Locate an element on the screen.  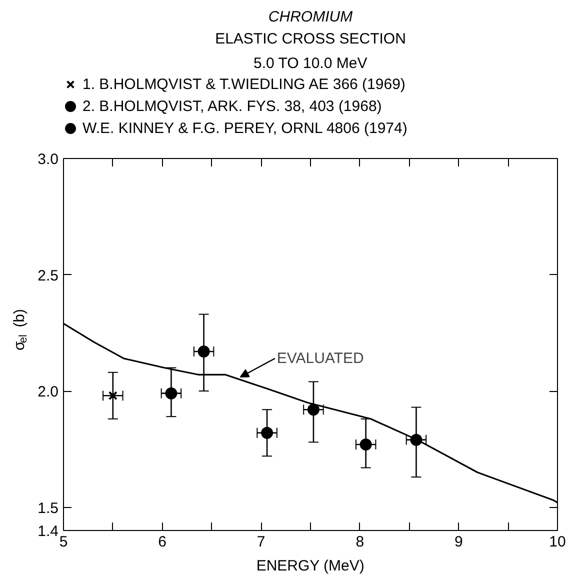
legend-label: 1. B.HOLMQVIST & T.WIEDLING AE 366 (1969) is located at coordinates (244, 84).